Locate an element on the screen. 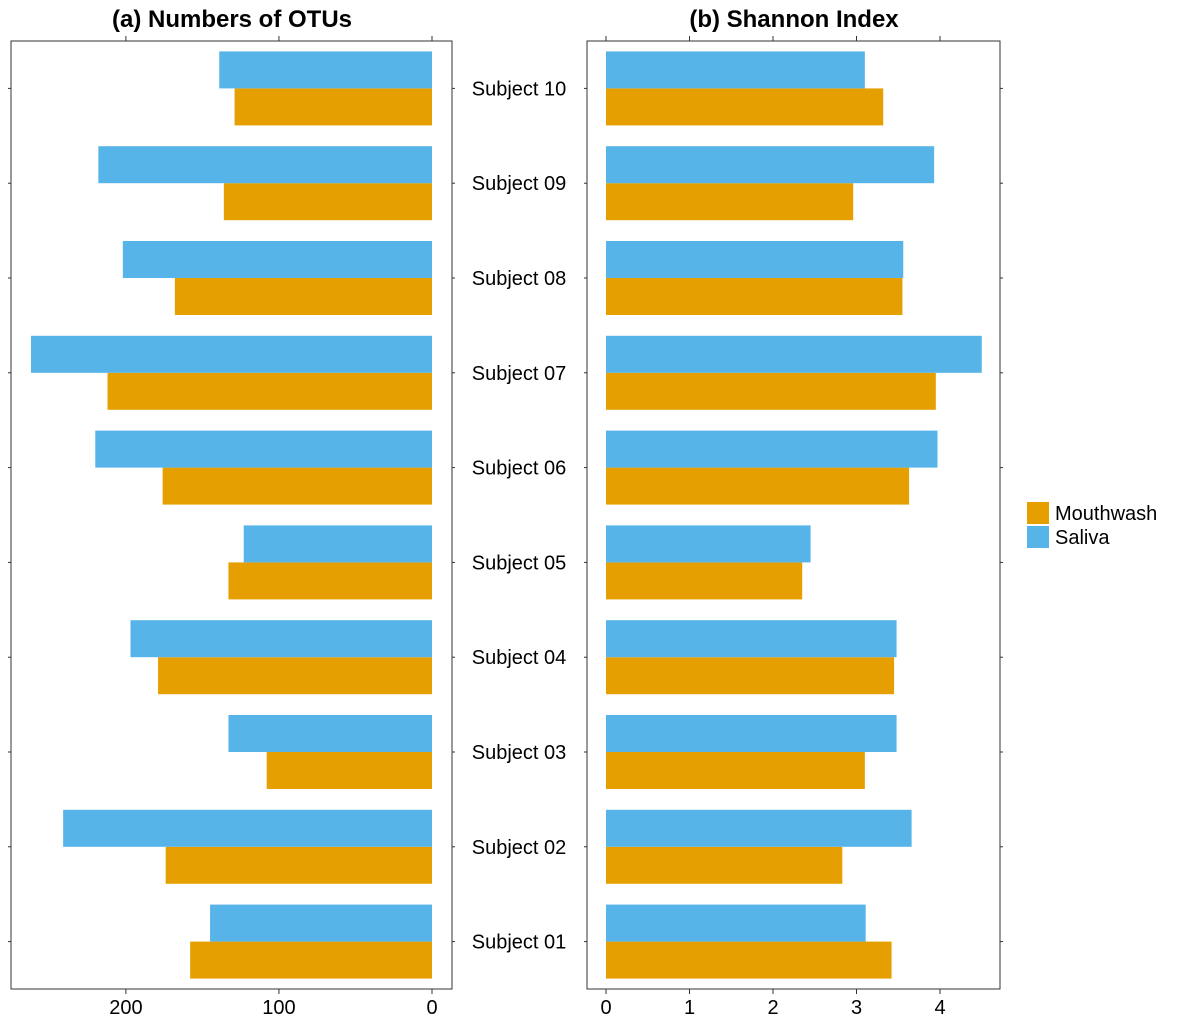 The width and height of the screenshot is (1179, 1014). category-label-subject-08: Subject 08 is located at coordinates (519, 279).